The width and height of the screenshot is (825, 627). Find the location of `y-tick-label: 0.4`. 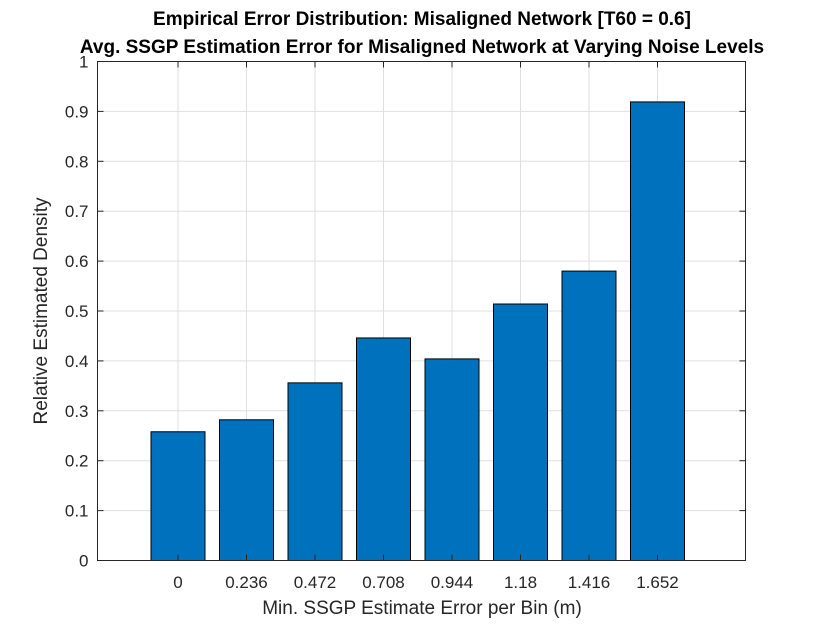

y-tick-label: 0.4 is located at coordinates (77, 361).